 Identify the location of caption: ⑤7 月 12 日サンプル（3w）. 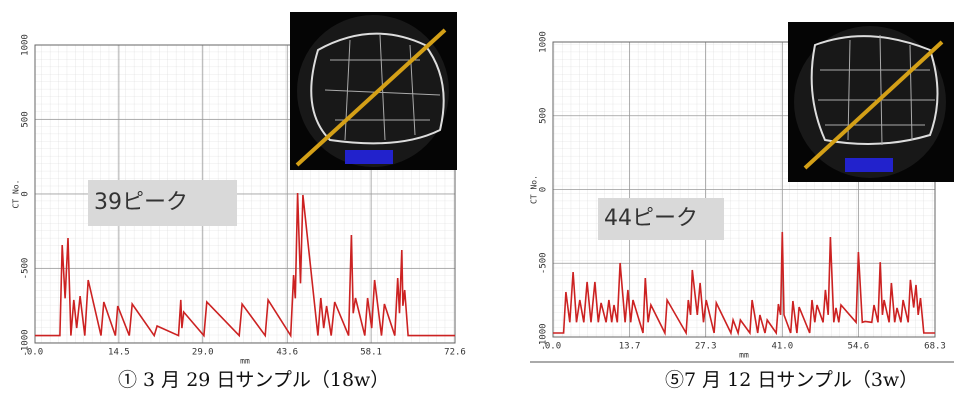
(791, 380).